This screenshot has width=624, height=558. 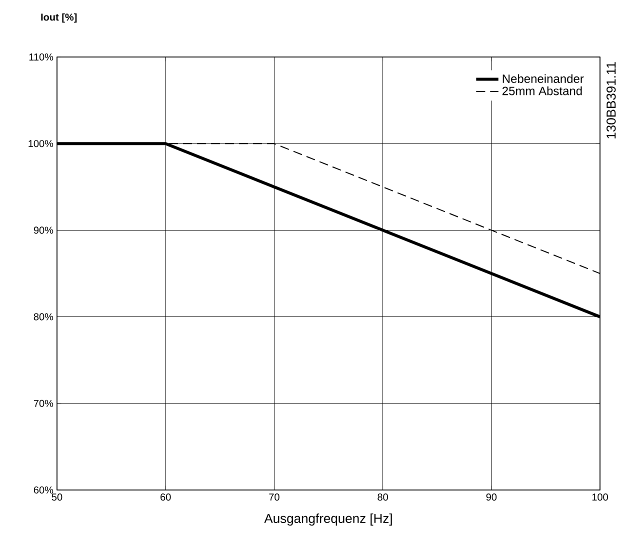 I want to click on x-tick-label: 100, so click(x=600, y=497).